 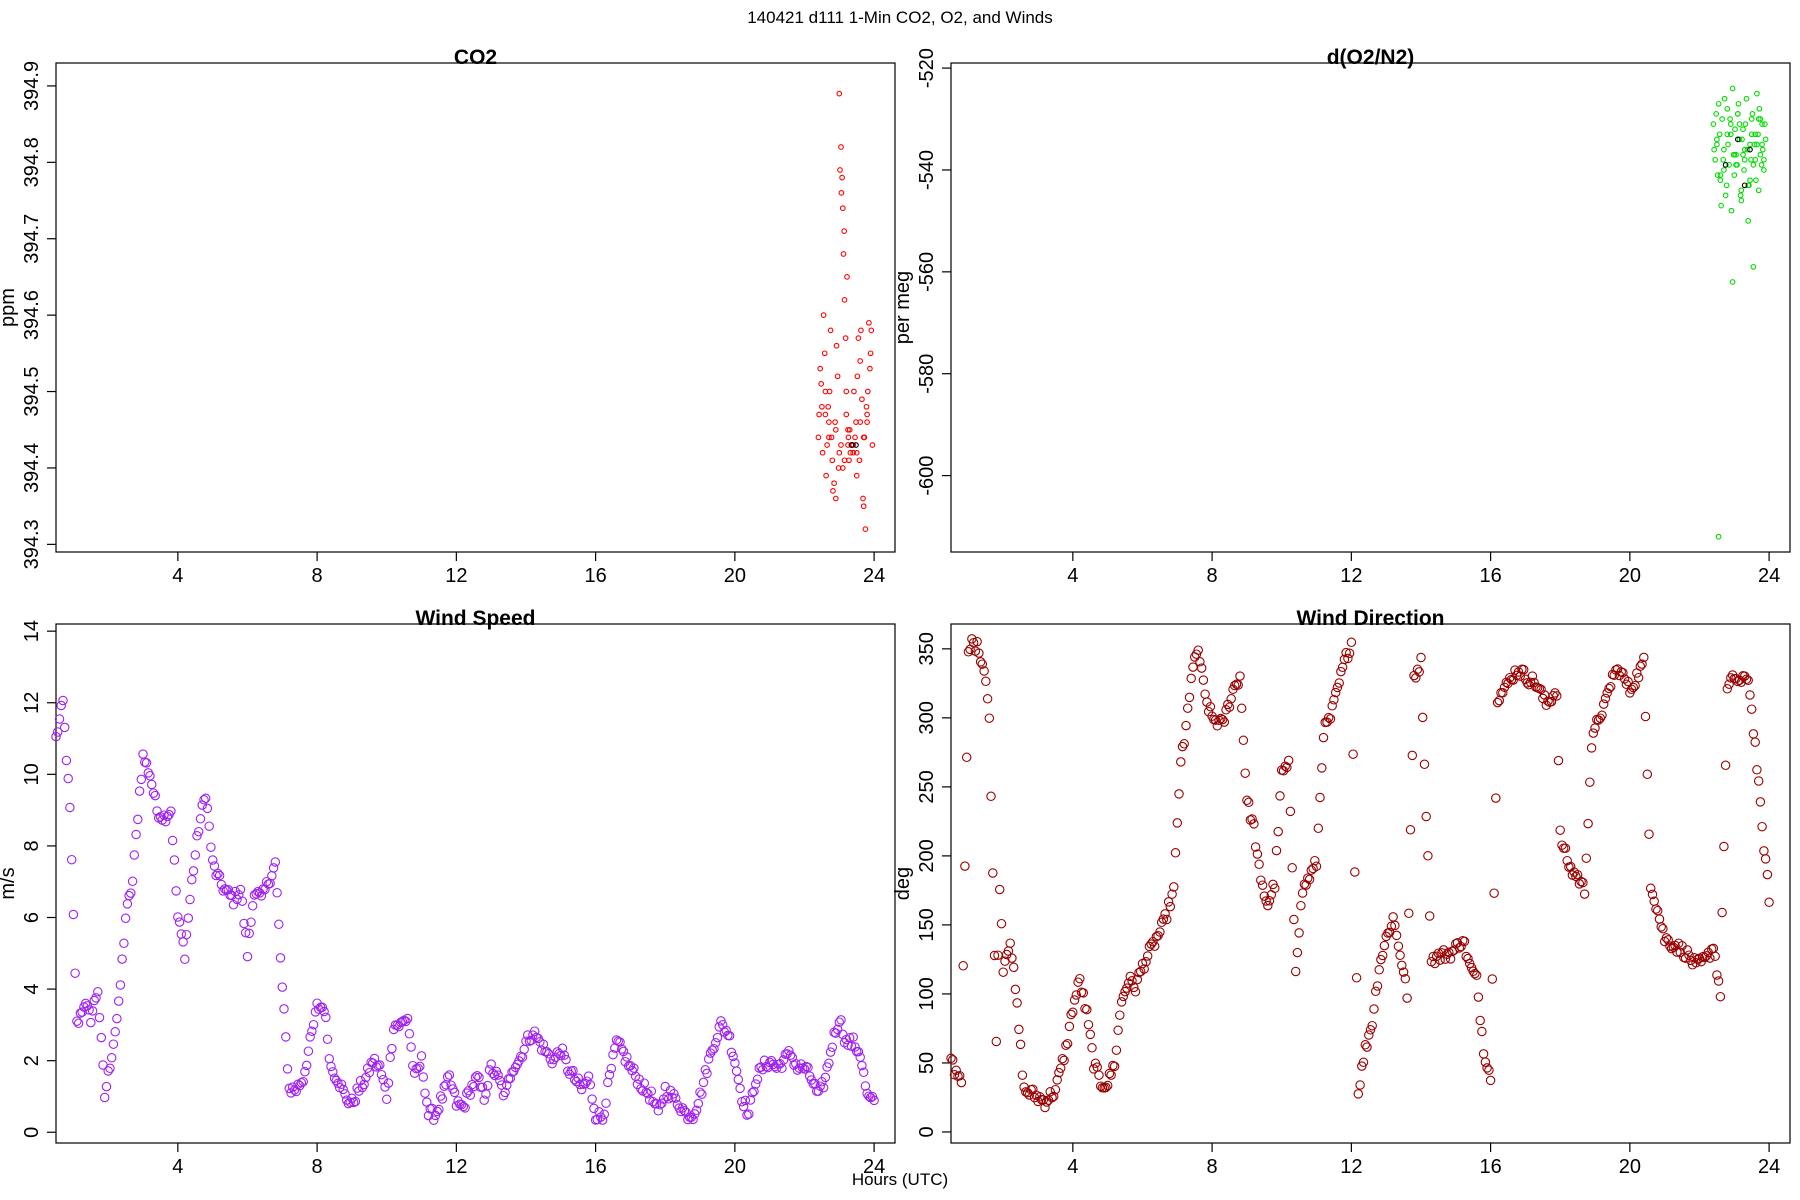 I want to click on o2n2-xtick-label: 4, so click(x=1072, y=576).